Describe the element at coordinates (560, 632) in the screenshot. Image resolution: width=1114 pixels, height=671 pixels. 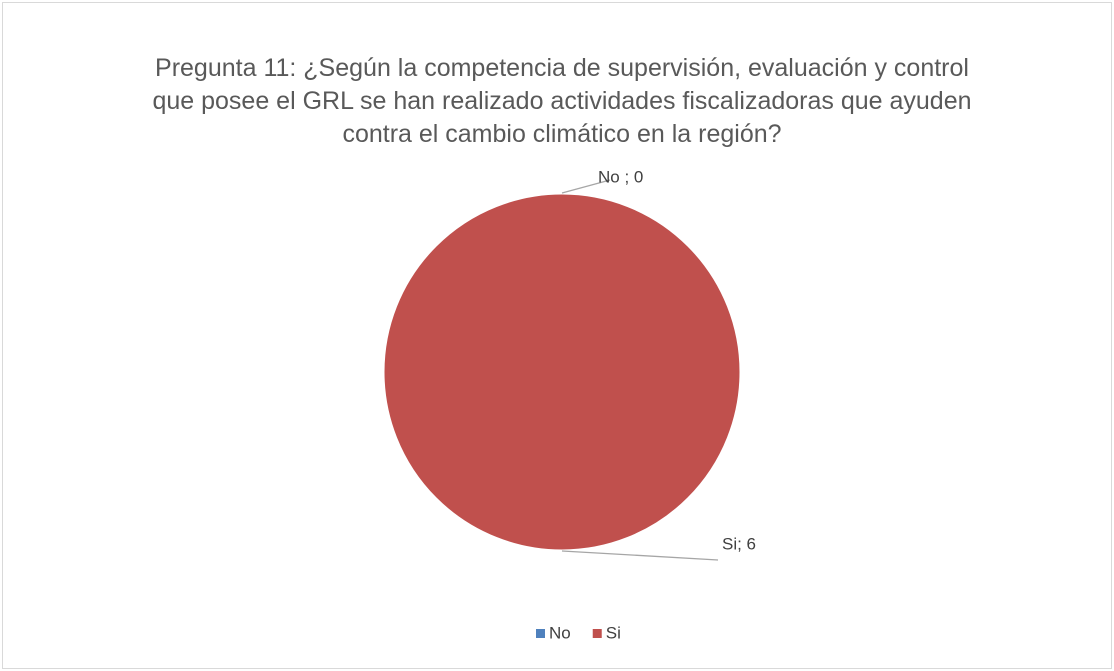
I see `legend-label: No` at that location.